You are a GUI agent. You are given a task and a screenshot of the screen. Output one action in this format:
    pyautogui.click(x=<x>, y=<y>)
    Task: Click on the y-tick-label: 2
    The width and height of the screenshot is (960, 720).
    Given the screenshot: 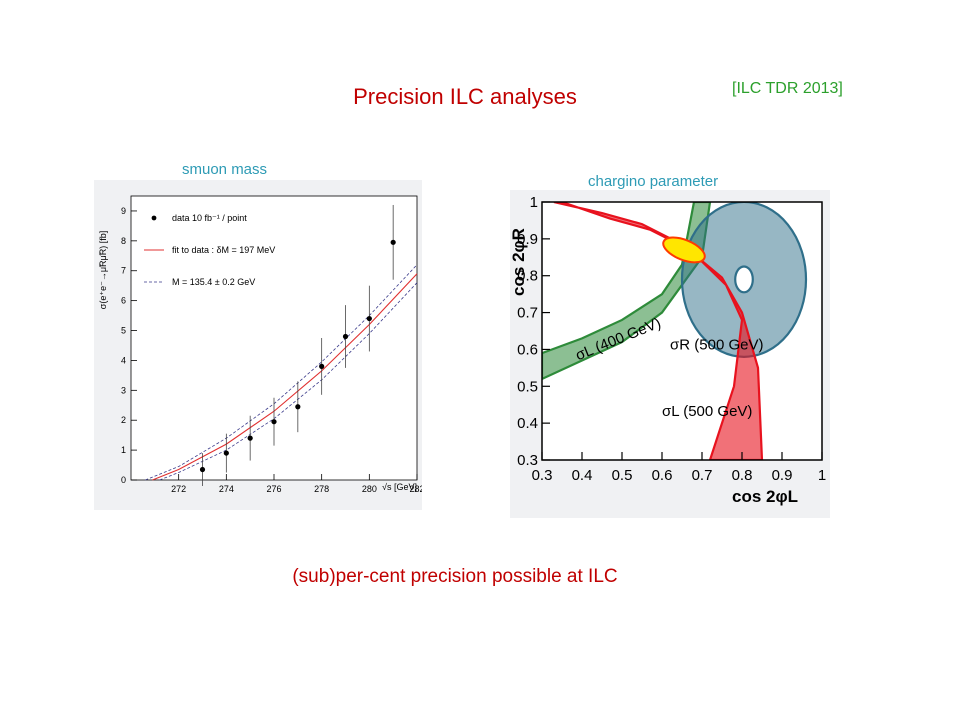 What is the action you would take?
    pyautogui.click(x=123, y=420)
    